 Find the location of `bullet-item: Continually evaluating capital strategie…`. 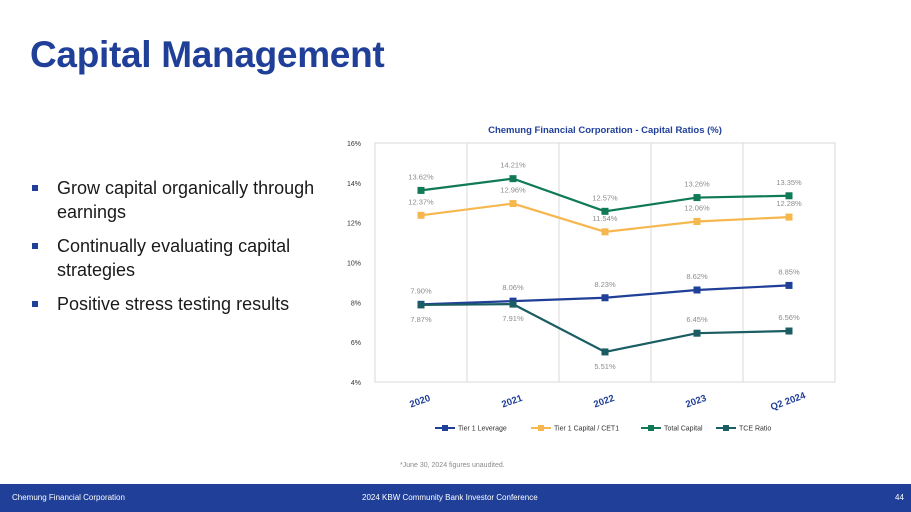

bullet-item: Continually evaluating capital strategie… is located at coordinates (180, 258).